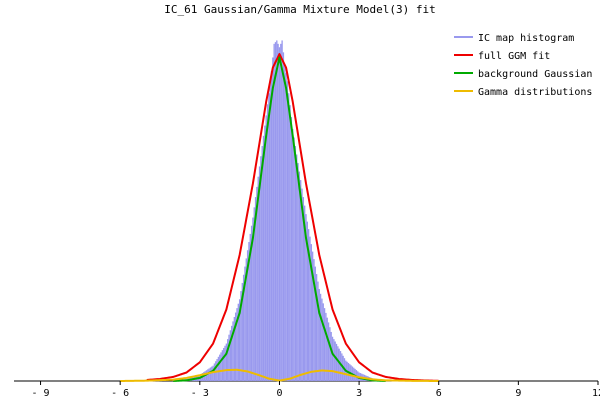 This screenshot has height=400, width=600. I want to click on legend-label: IC map histogram, so click(526, 38).